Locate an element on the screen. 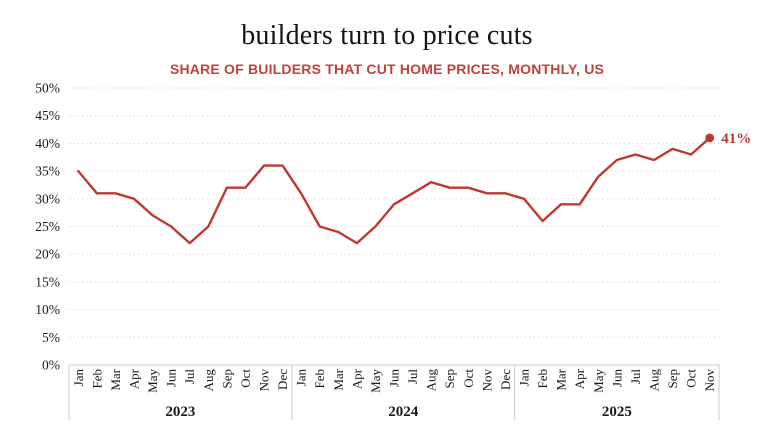 The width and height of the screenshot is (774, 437). year-labels: 2023 2024 2025 is located at coordinates (398, 412).